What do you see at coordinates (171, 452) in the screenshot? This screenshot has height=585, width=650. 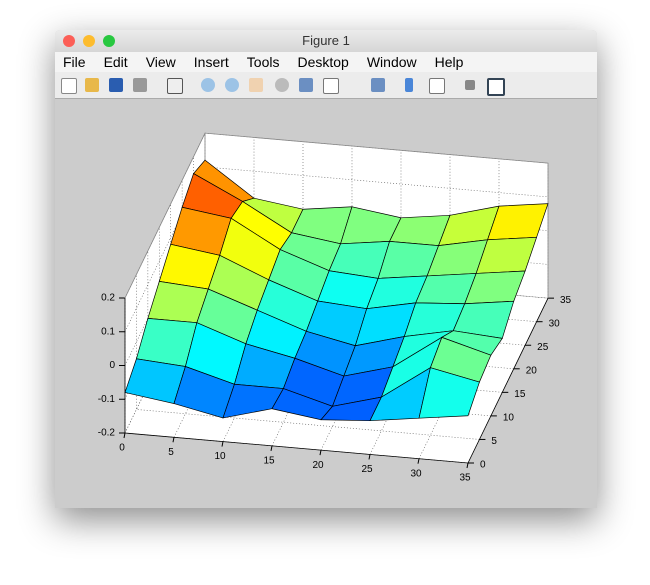 I see `x-tick-label: 5` at bounding box center [171, 452].